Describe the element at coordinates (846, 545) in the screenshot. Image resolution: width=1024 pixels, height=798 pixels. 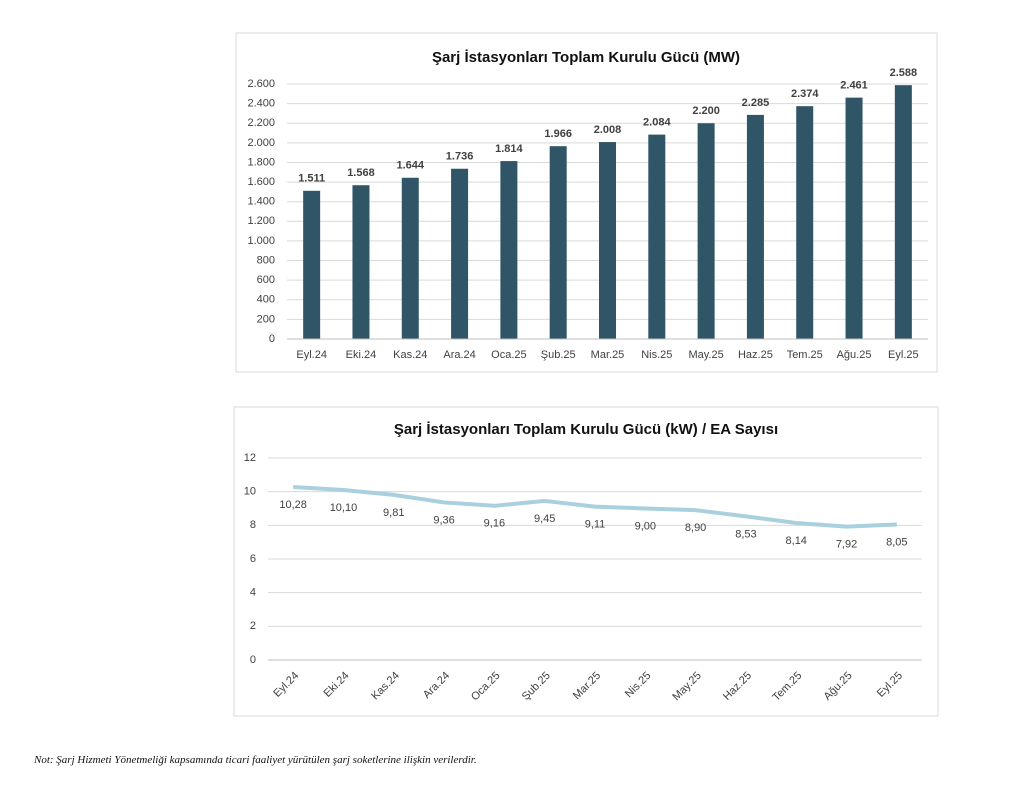
I see `value-label: 7,92` at that location.